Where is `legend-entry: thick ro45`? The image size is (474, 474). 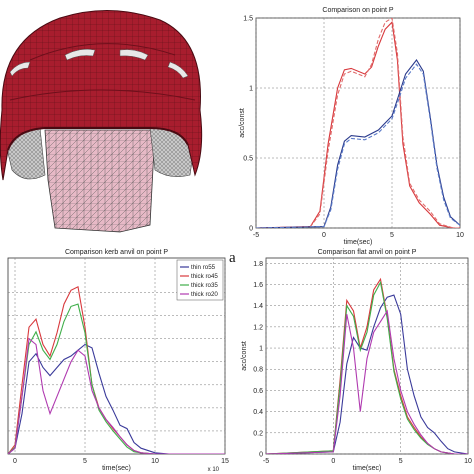
legend-entry: thick ro45 is located at coordinates (204, 276).